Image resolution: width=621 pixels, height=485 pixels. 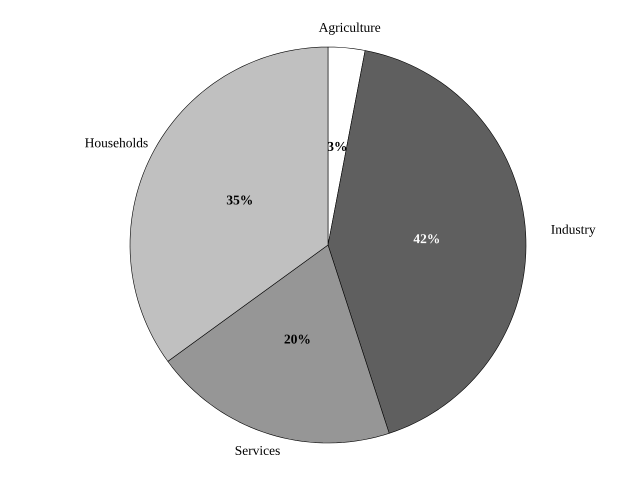 I want to click on slice-label: Households, so click(x=116, y=143).